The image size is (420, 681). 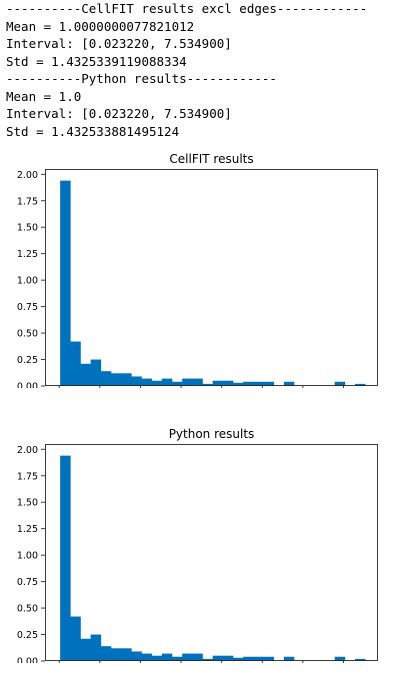 I want to click on console-cellfit-mean: Mean = 1.0000000077821012, so click(x=100, y=26).